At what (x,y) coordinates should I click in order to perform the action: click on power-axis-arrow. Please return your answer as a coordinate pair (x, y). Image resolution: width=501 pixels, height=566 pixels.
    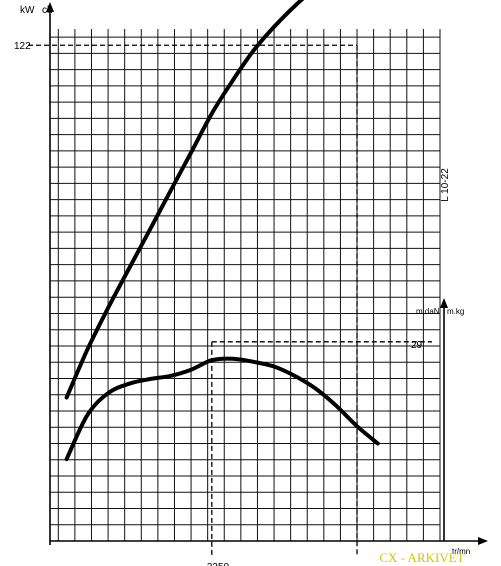
    Looking at the image, I should click on (50, 7).